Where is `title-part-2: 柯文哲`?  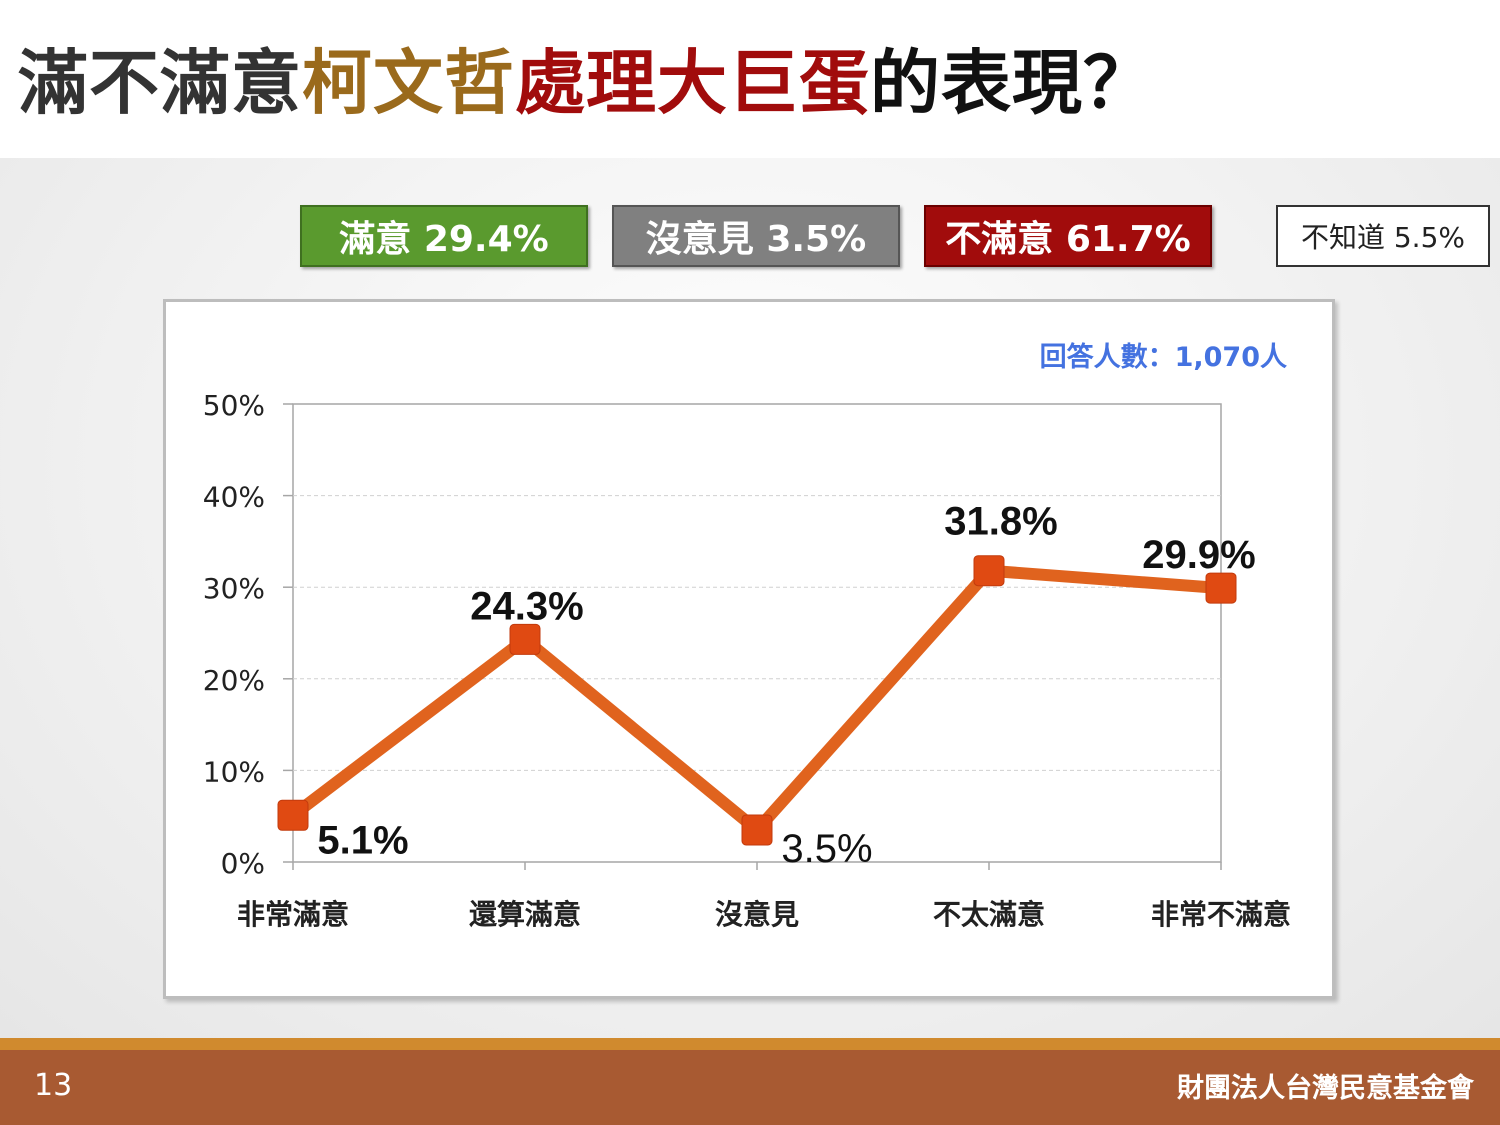
title-part-2: 柯文哲 is located at coordinates (408, 83).